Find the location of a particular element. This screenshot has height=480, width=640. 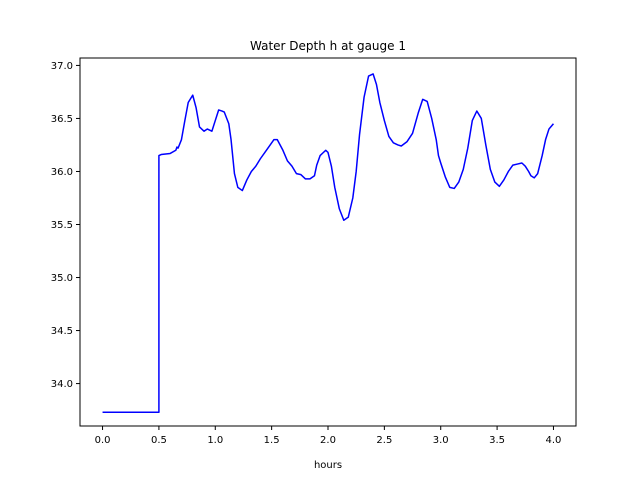

x-axis-label: hours is located at coordinates (328, 465).